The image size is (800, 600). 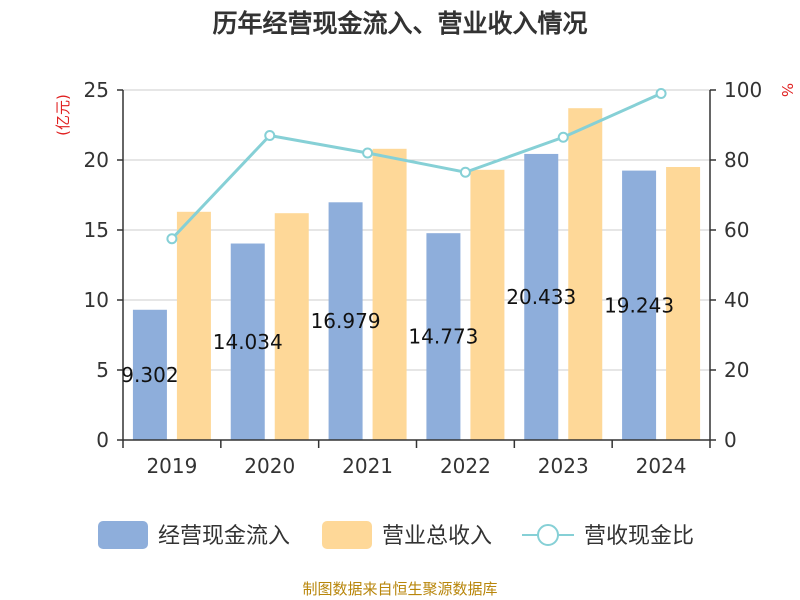 I want to click on chart-title: 历年经营现金流入、营业收入情况, so click(x=400, y=23).